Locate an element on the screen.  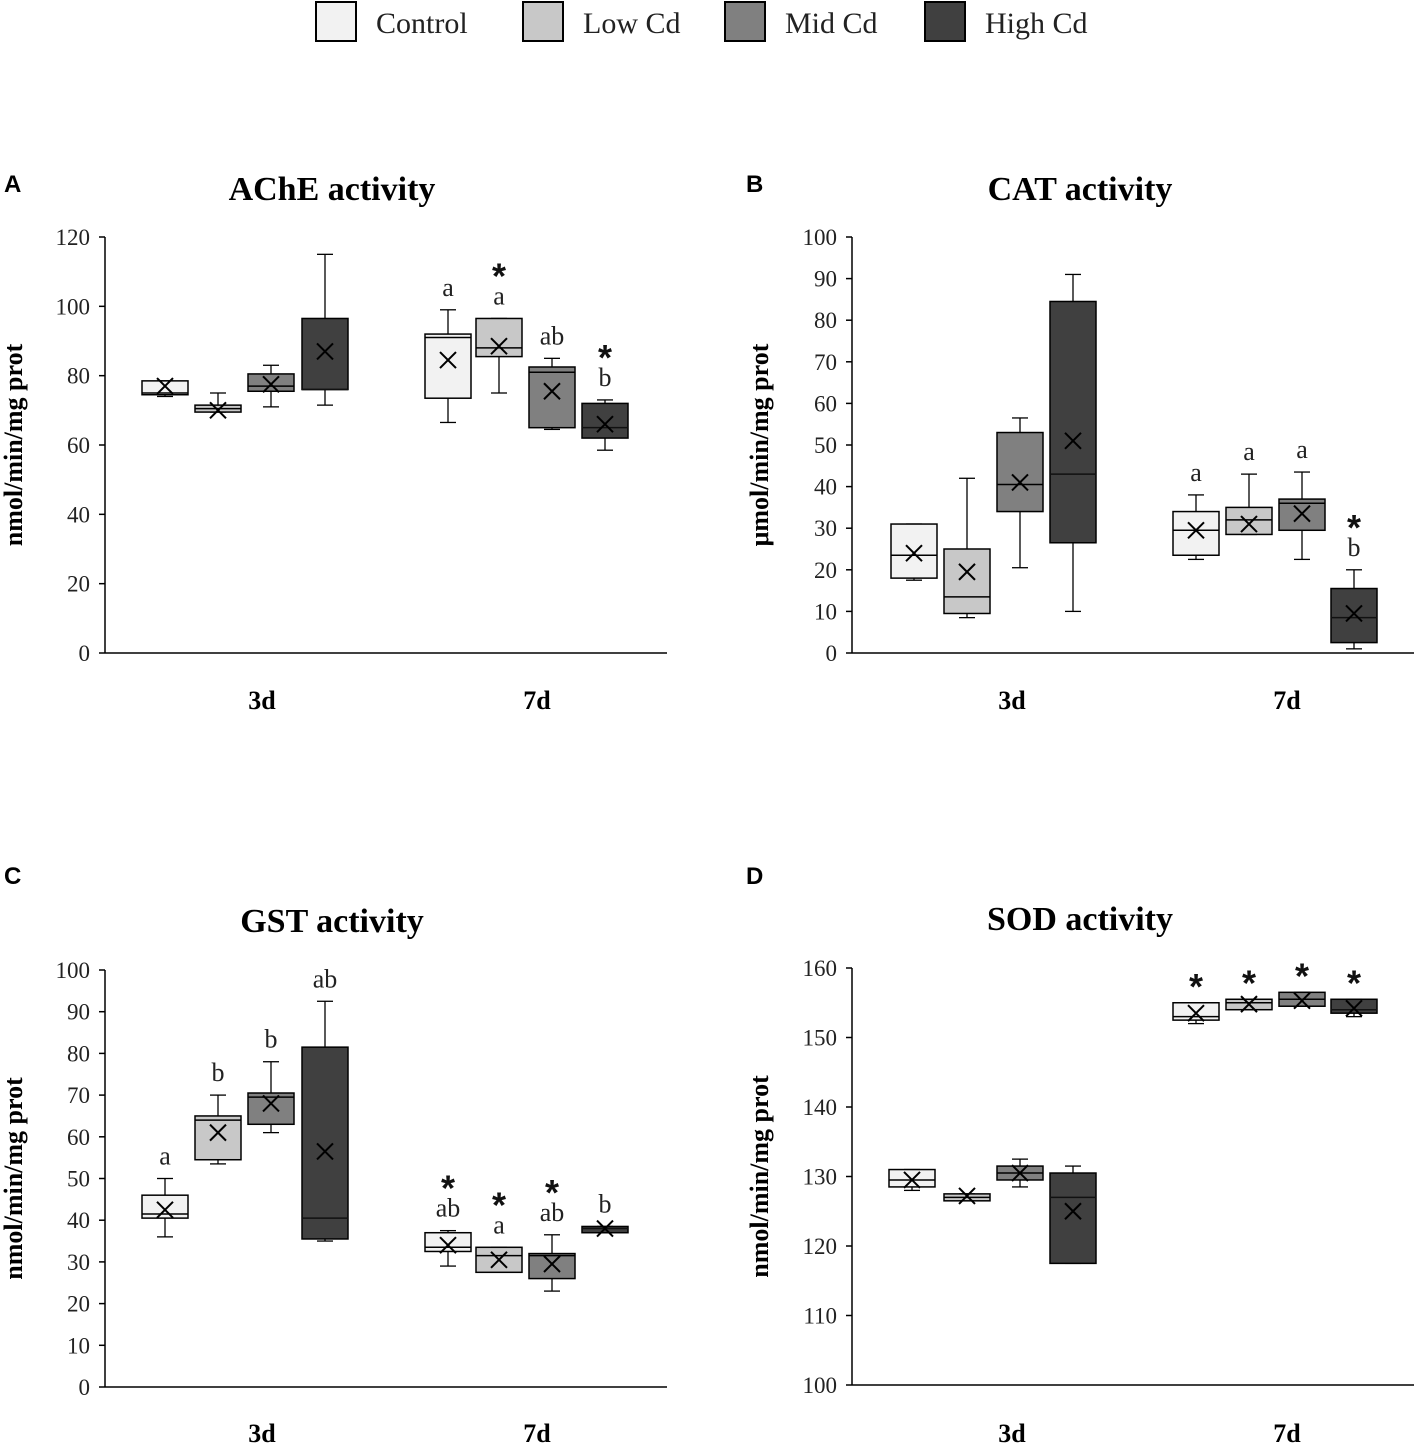
box-7d-2: a is located at coordinates (1302, 498).